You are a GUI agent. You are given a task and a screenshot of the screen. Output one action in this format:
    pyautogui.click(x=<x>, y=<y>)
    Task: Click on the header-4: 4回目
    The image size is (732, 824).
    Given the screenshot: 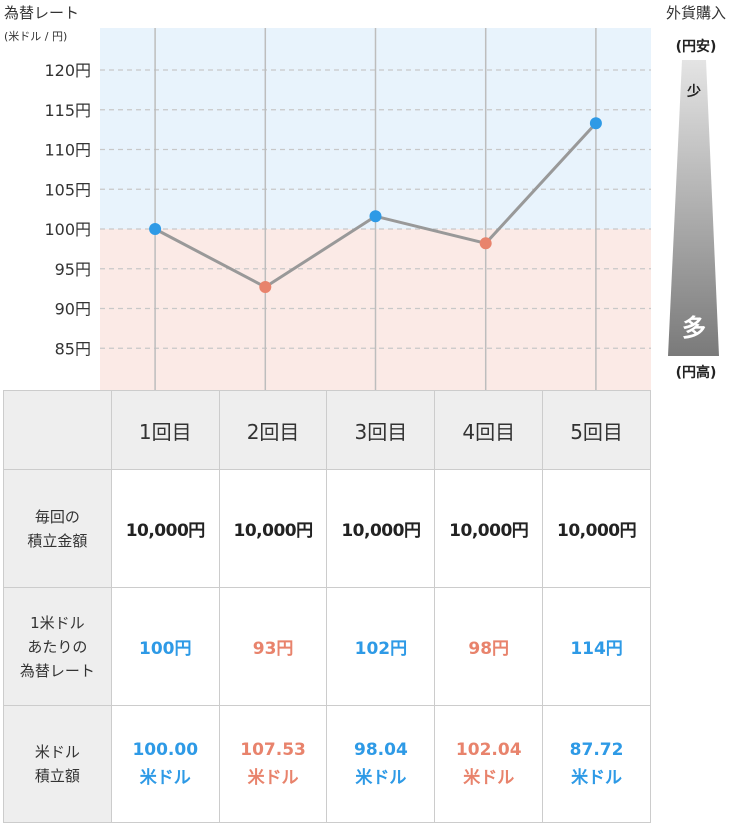 What is the action you would take?
    pyautogui.click(x=489, y=430)
    